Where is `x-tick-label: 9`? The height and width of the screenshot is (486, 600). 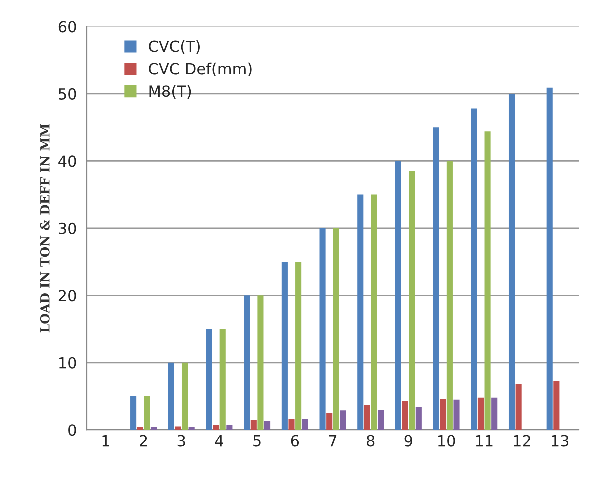
x-tick-label: 9 is located at coordinates (408, 441).